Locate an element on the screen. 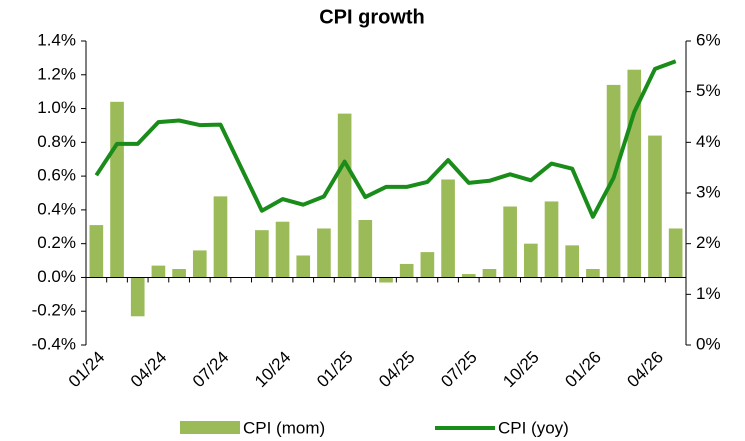 The width and height of the screenshot is (745, 441). y2-tick-label: 4% is located at coordinates (708, 141).